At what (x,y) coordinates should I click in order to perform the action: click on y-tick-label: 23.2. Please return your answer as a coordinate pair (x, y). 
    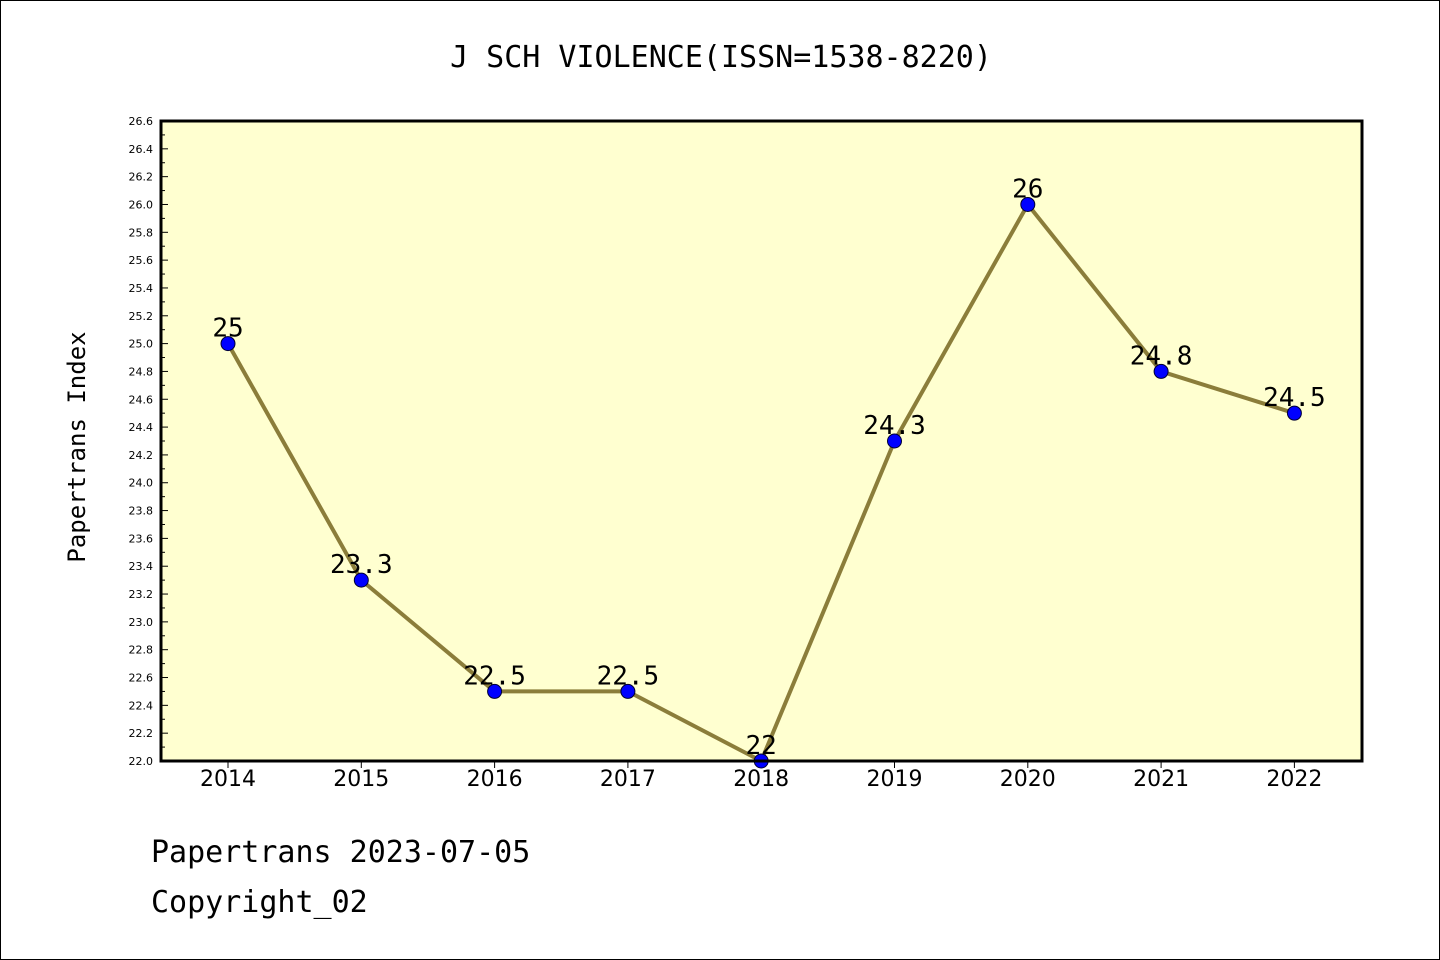
    Looking at the image, I should click on (141, 594).